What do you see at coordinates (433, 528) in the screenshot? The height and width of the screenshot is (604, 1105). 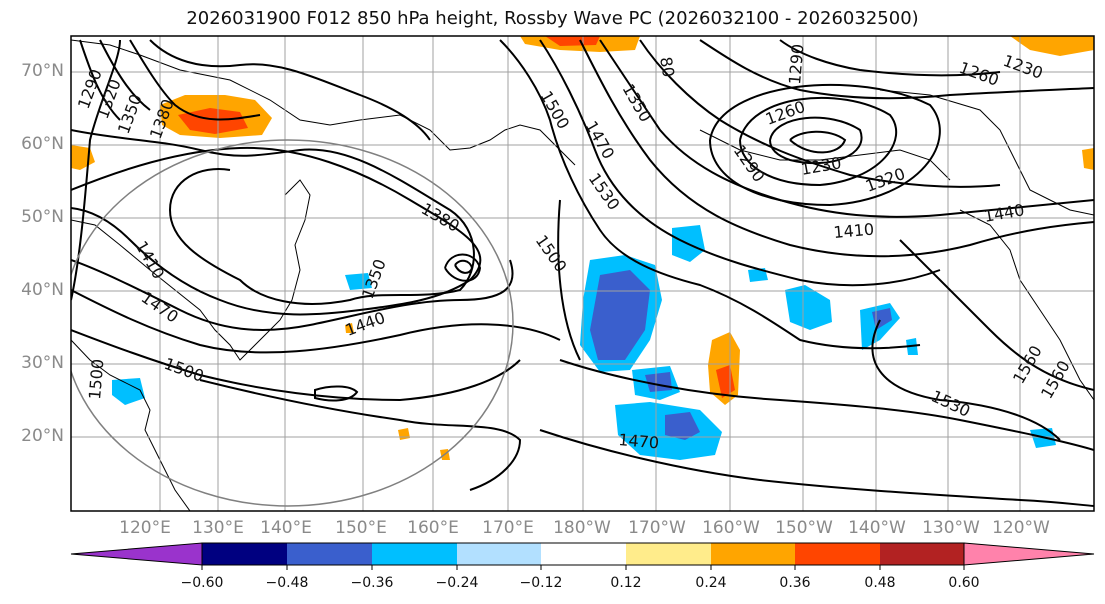 I see `lon-label: 160°E` at bounding box center [433, 528].